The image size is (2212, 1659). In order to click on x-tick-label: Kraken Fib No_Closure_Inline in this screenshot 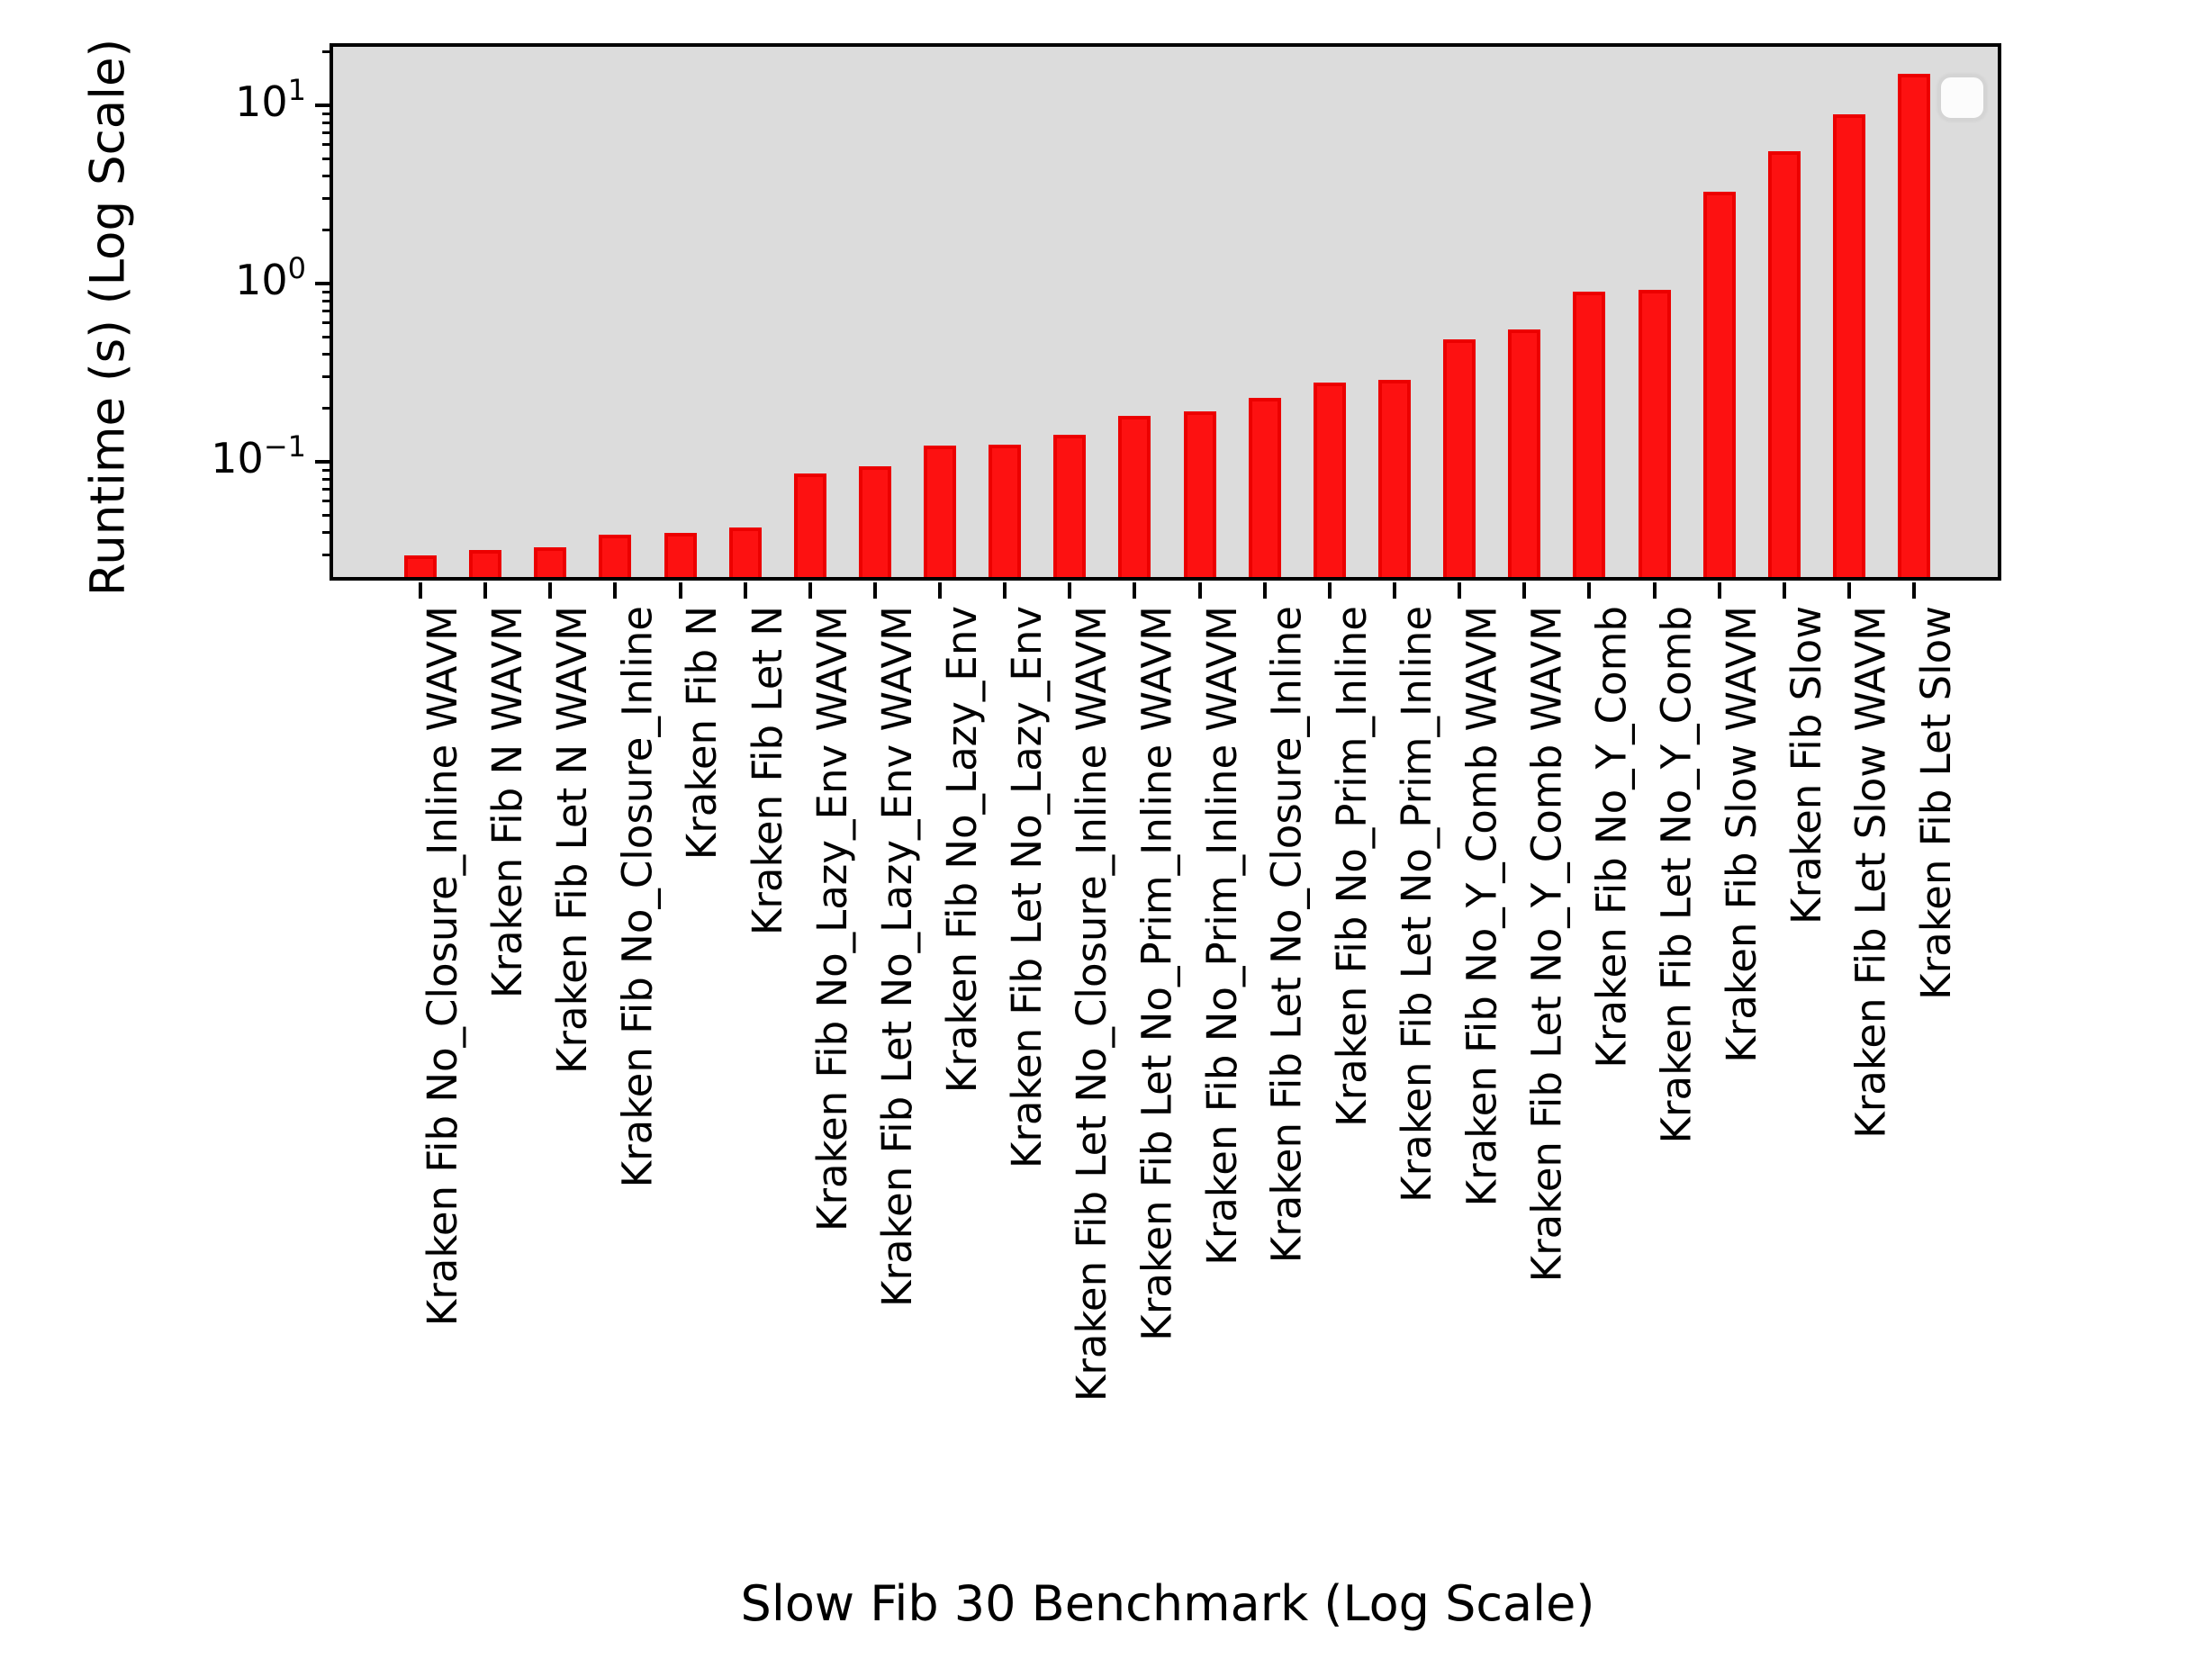, I will do `click(637, 897)`.